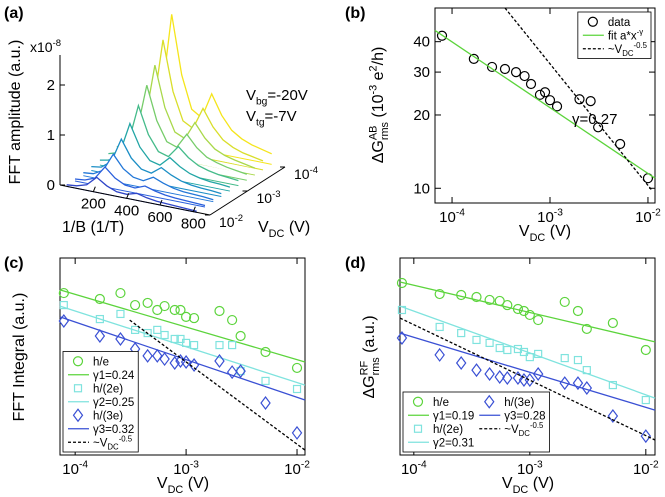 This screenshot has height=497, width=665. I want to click on legend-label: data, so click(619, 23).